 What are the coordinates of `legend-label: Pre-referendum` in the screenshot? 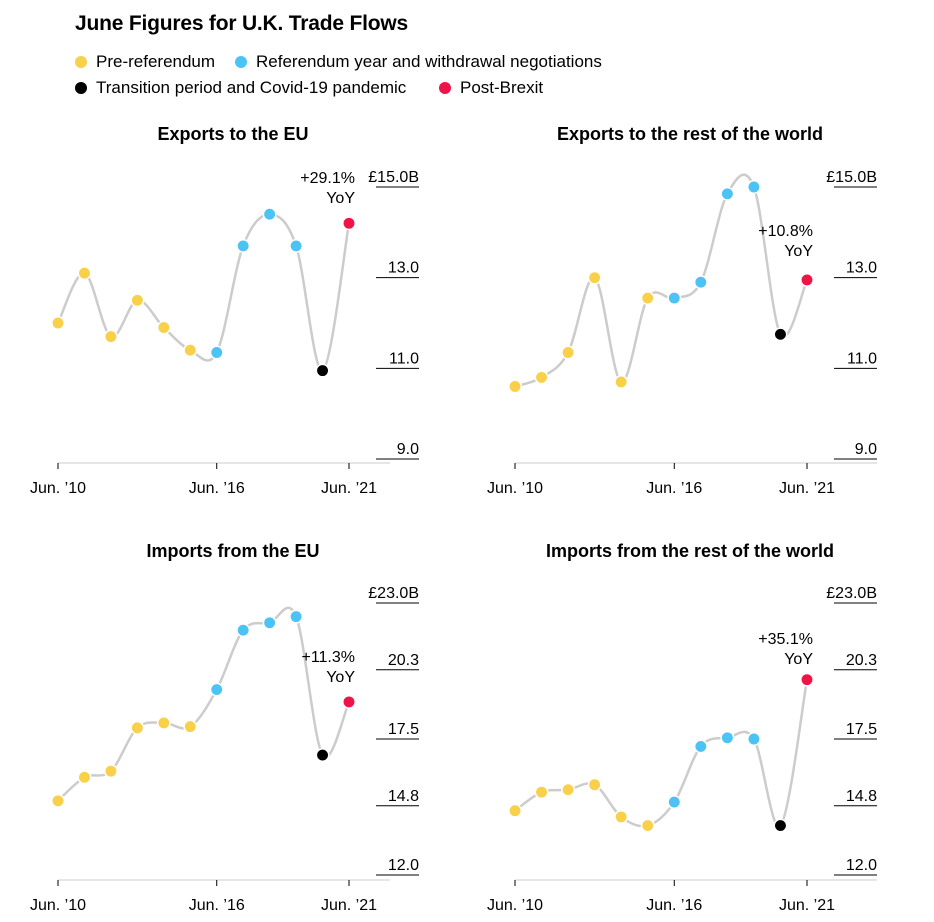 It's located at (156, 61).